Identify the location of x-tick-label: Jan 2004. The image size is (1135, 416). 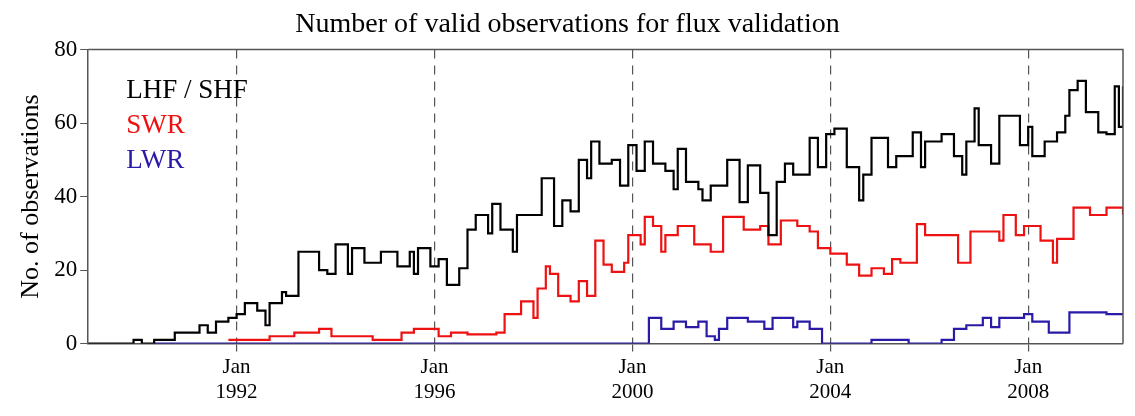
(830, 378).